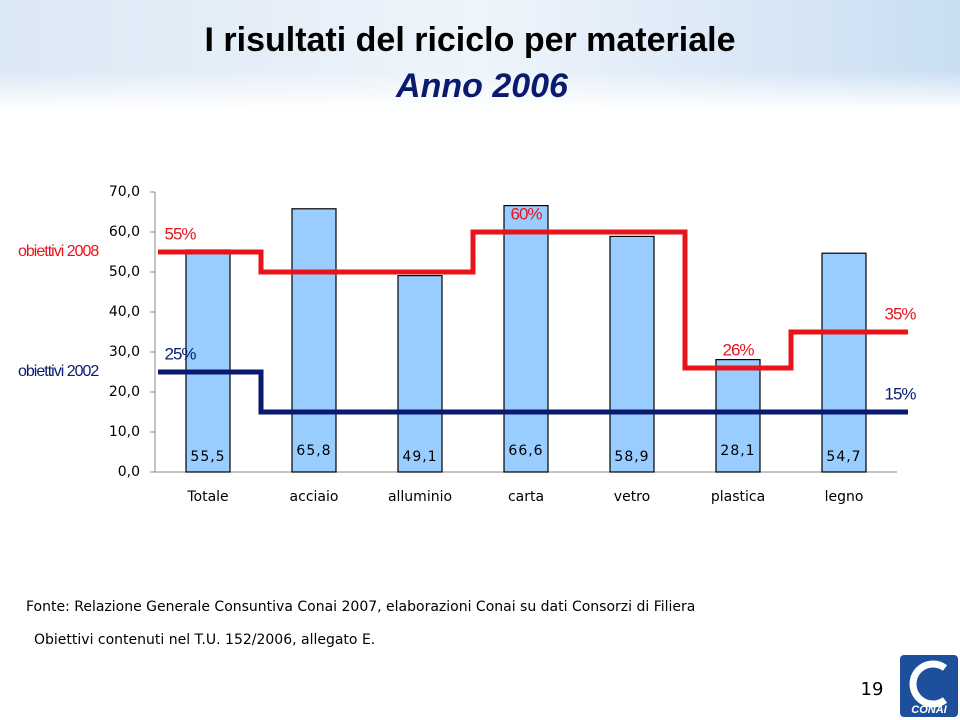 This screenshot has height=720, width=960. I want to click on data-label: 55,5, so click(207, 457).